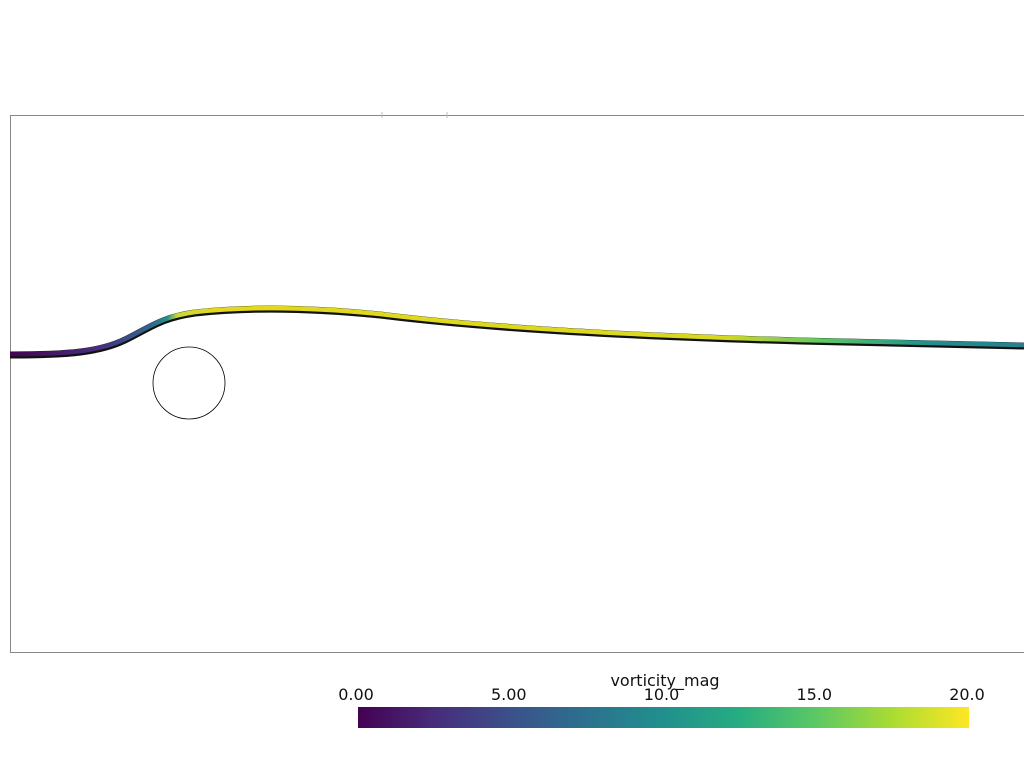  What do you see at coordinates (356, 694) in the screenshot?
I see `colorbar-tick-label: 0.00` at bounding box center [356, 694].